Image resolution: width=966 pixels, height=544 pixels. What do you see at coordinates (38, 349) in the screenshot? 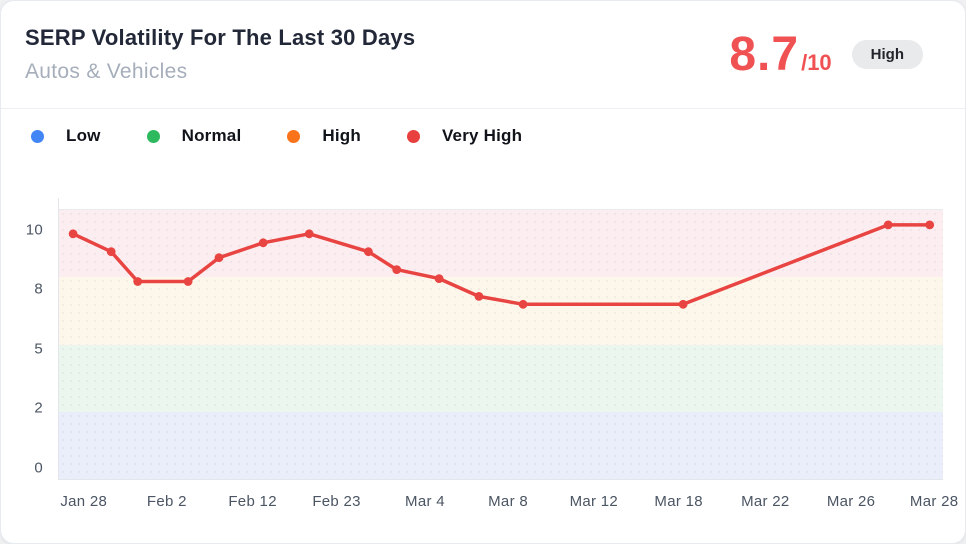
I see `y-tick-label: 5` at bounding box center [38, 349].